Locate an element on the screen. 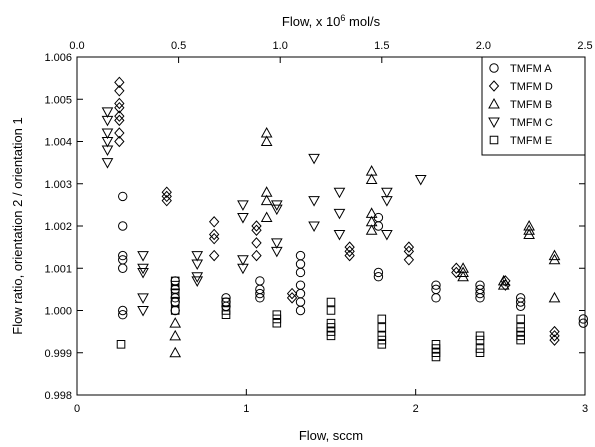 The image size is (595, 447). legend-box is located at coordinates (533, 106).